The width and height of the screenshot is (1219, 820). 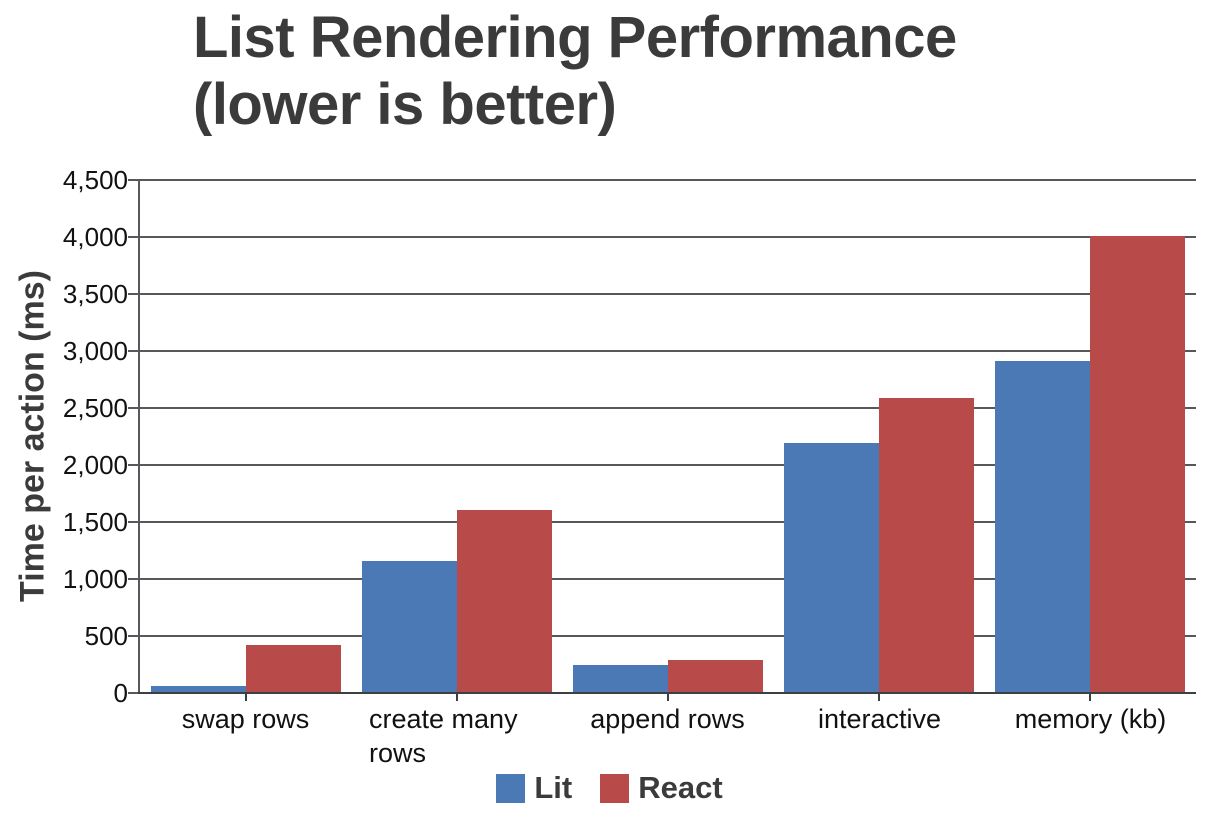 I want to click on y-tick-mark-2000, so click(x=134, y=465).